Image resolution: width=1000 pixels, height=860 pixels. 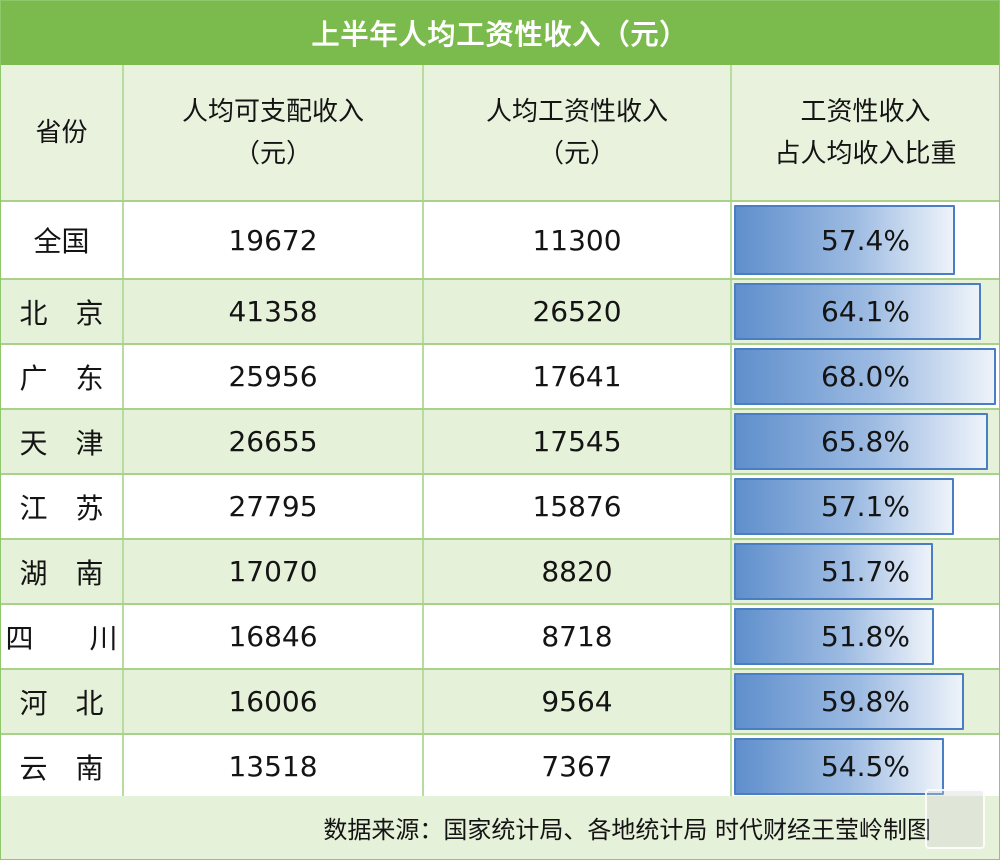 What do you see at coordinates (577, 312) in the screenshot?
I see `wage-income-cell: 26520` at bounding box center [577, 312].